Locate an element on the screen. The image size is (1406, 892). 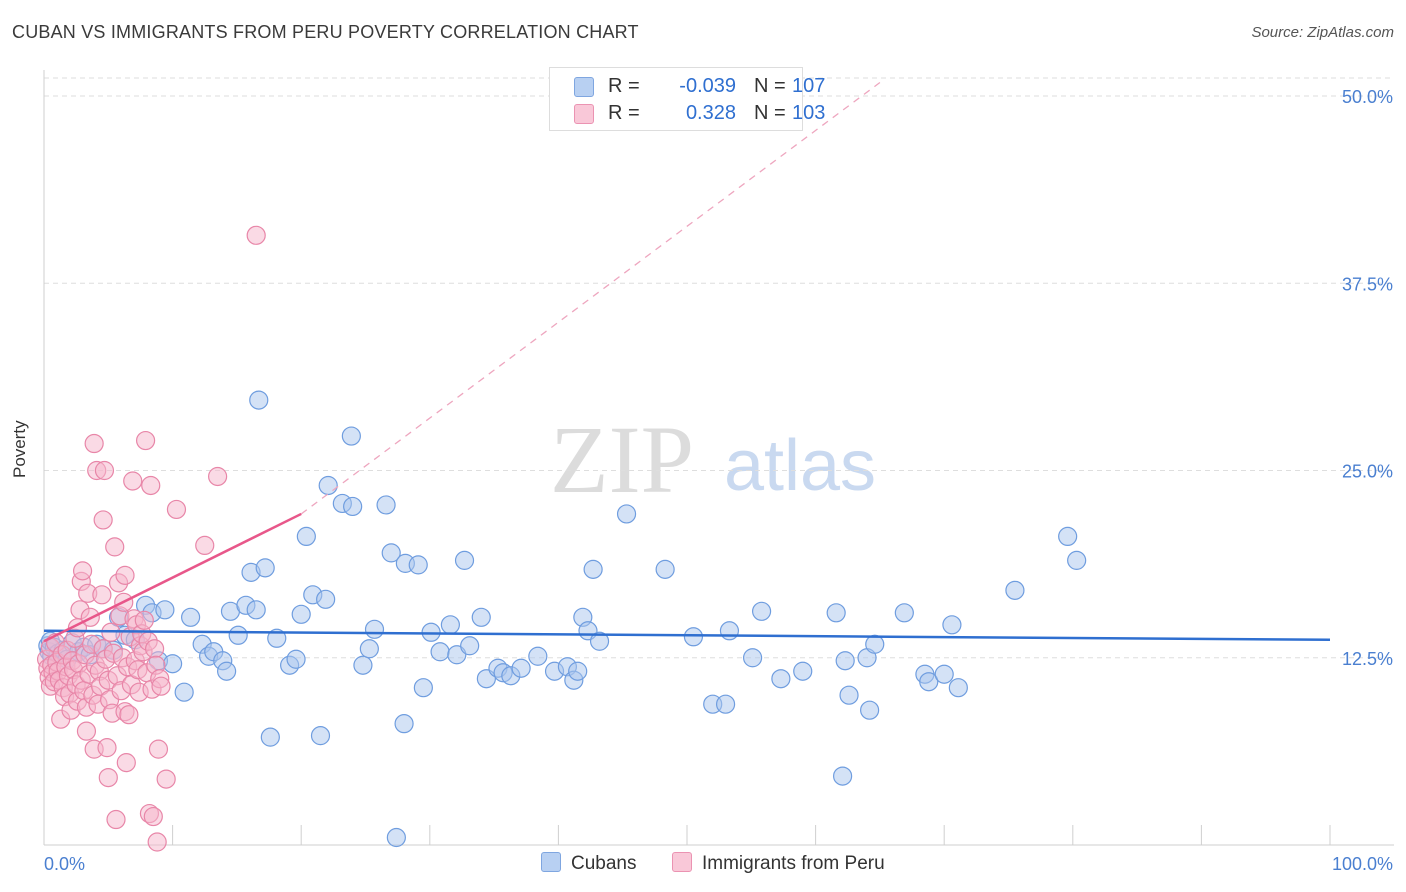
y-tick-label: 25.0% is located at coordinates (1367, 472).